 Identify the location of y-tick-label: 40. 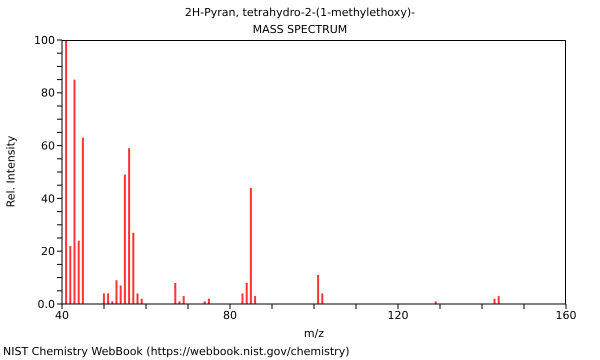
(48, 199).